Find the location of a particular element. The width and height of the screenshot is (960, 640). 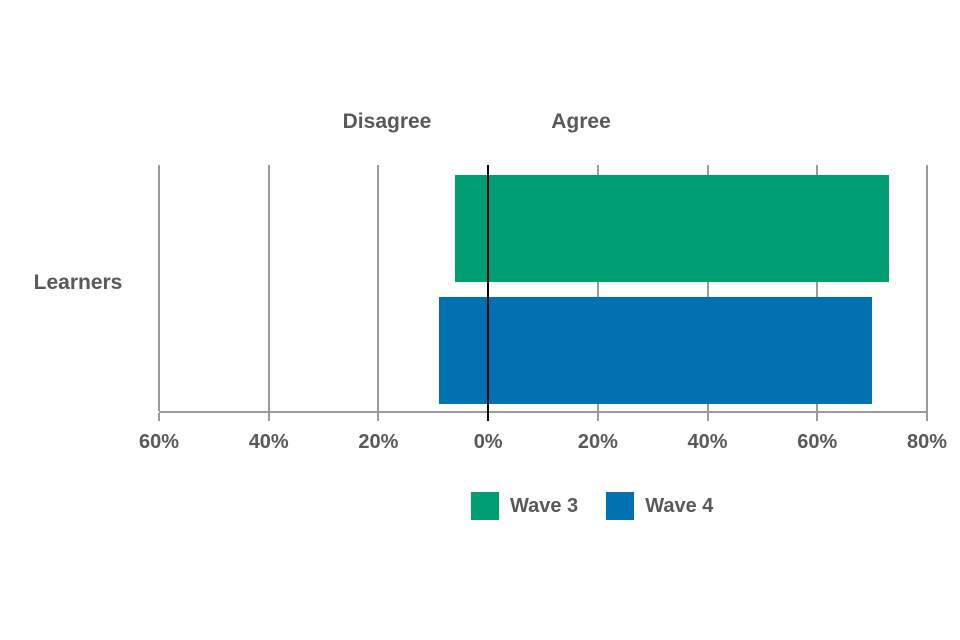

legend-item-wave-3: Wave 3 is located at coordinates (524, 506).